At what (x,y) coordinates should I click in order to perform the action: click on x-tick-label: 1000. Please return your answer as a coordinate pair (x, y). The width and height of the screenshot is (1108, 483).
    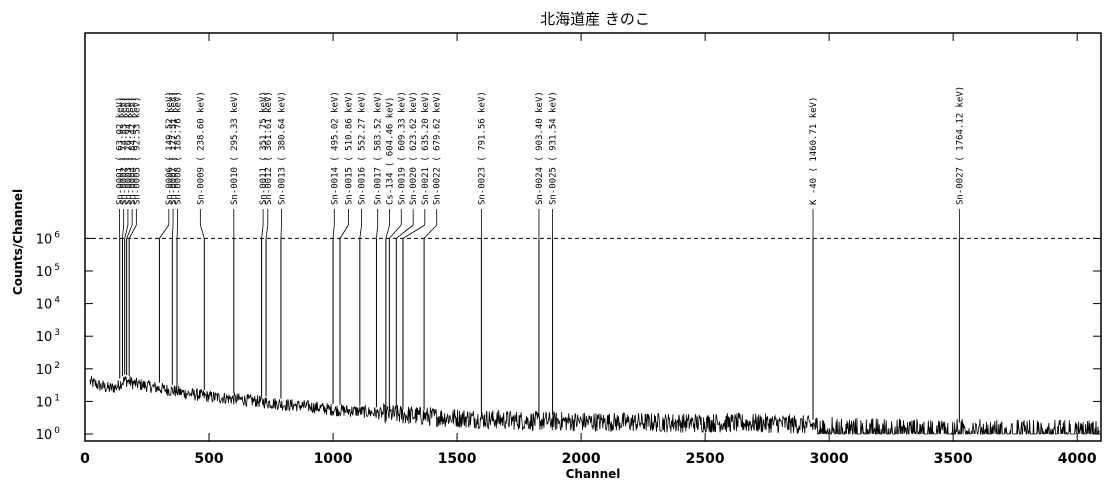
    Looking at the image, I should click on (333, 459).